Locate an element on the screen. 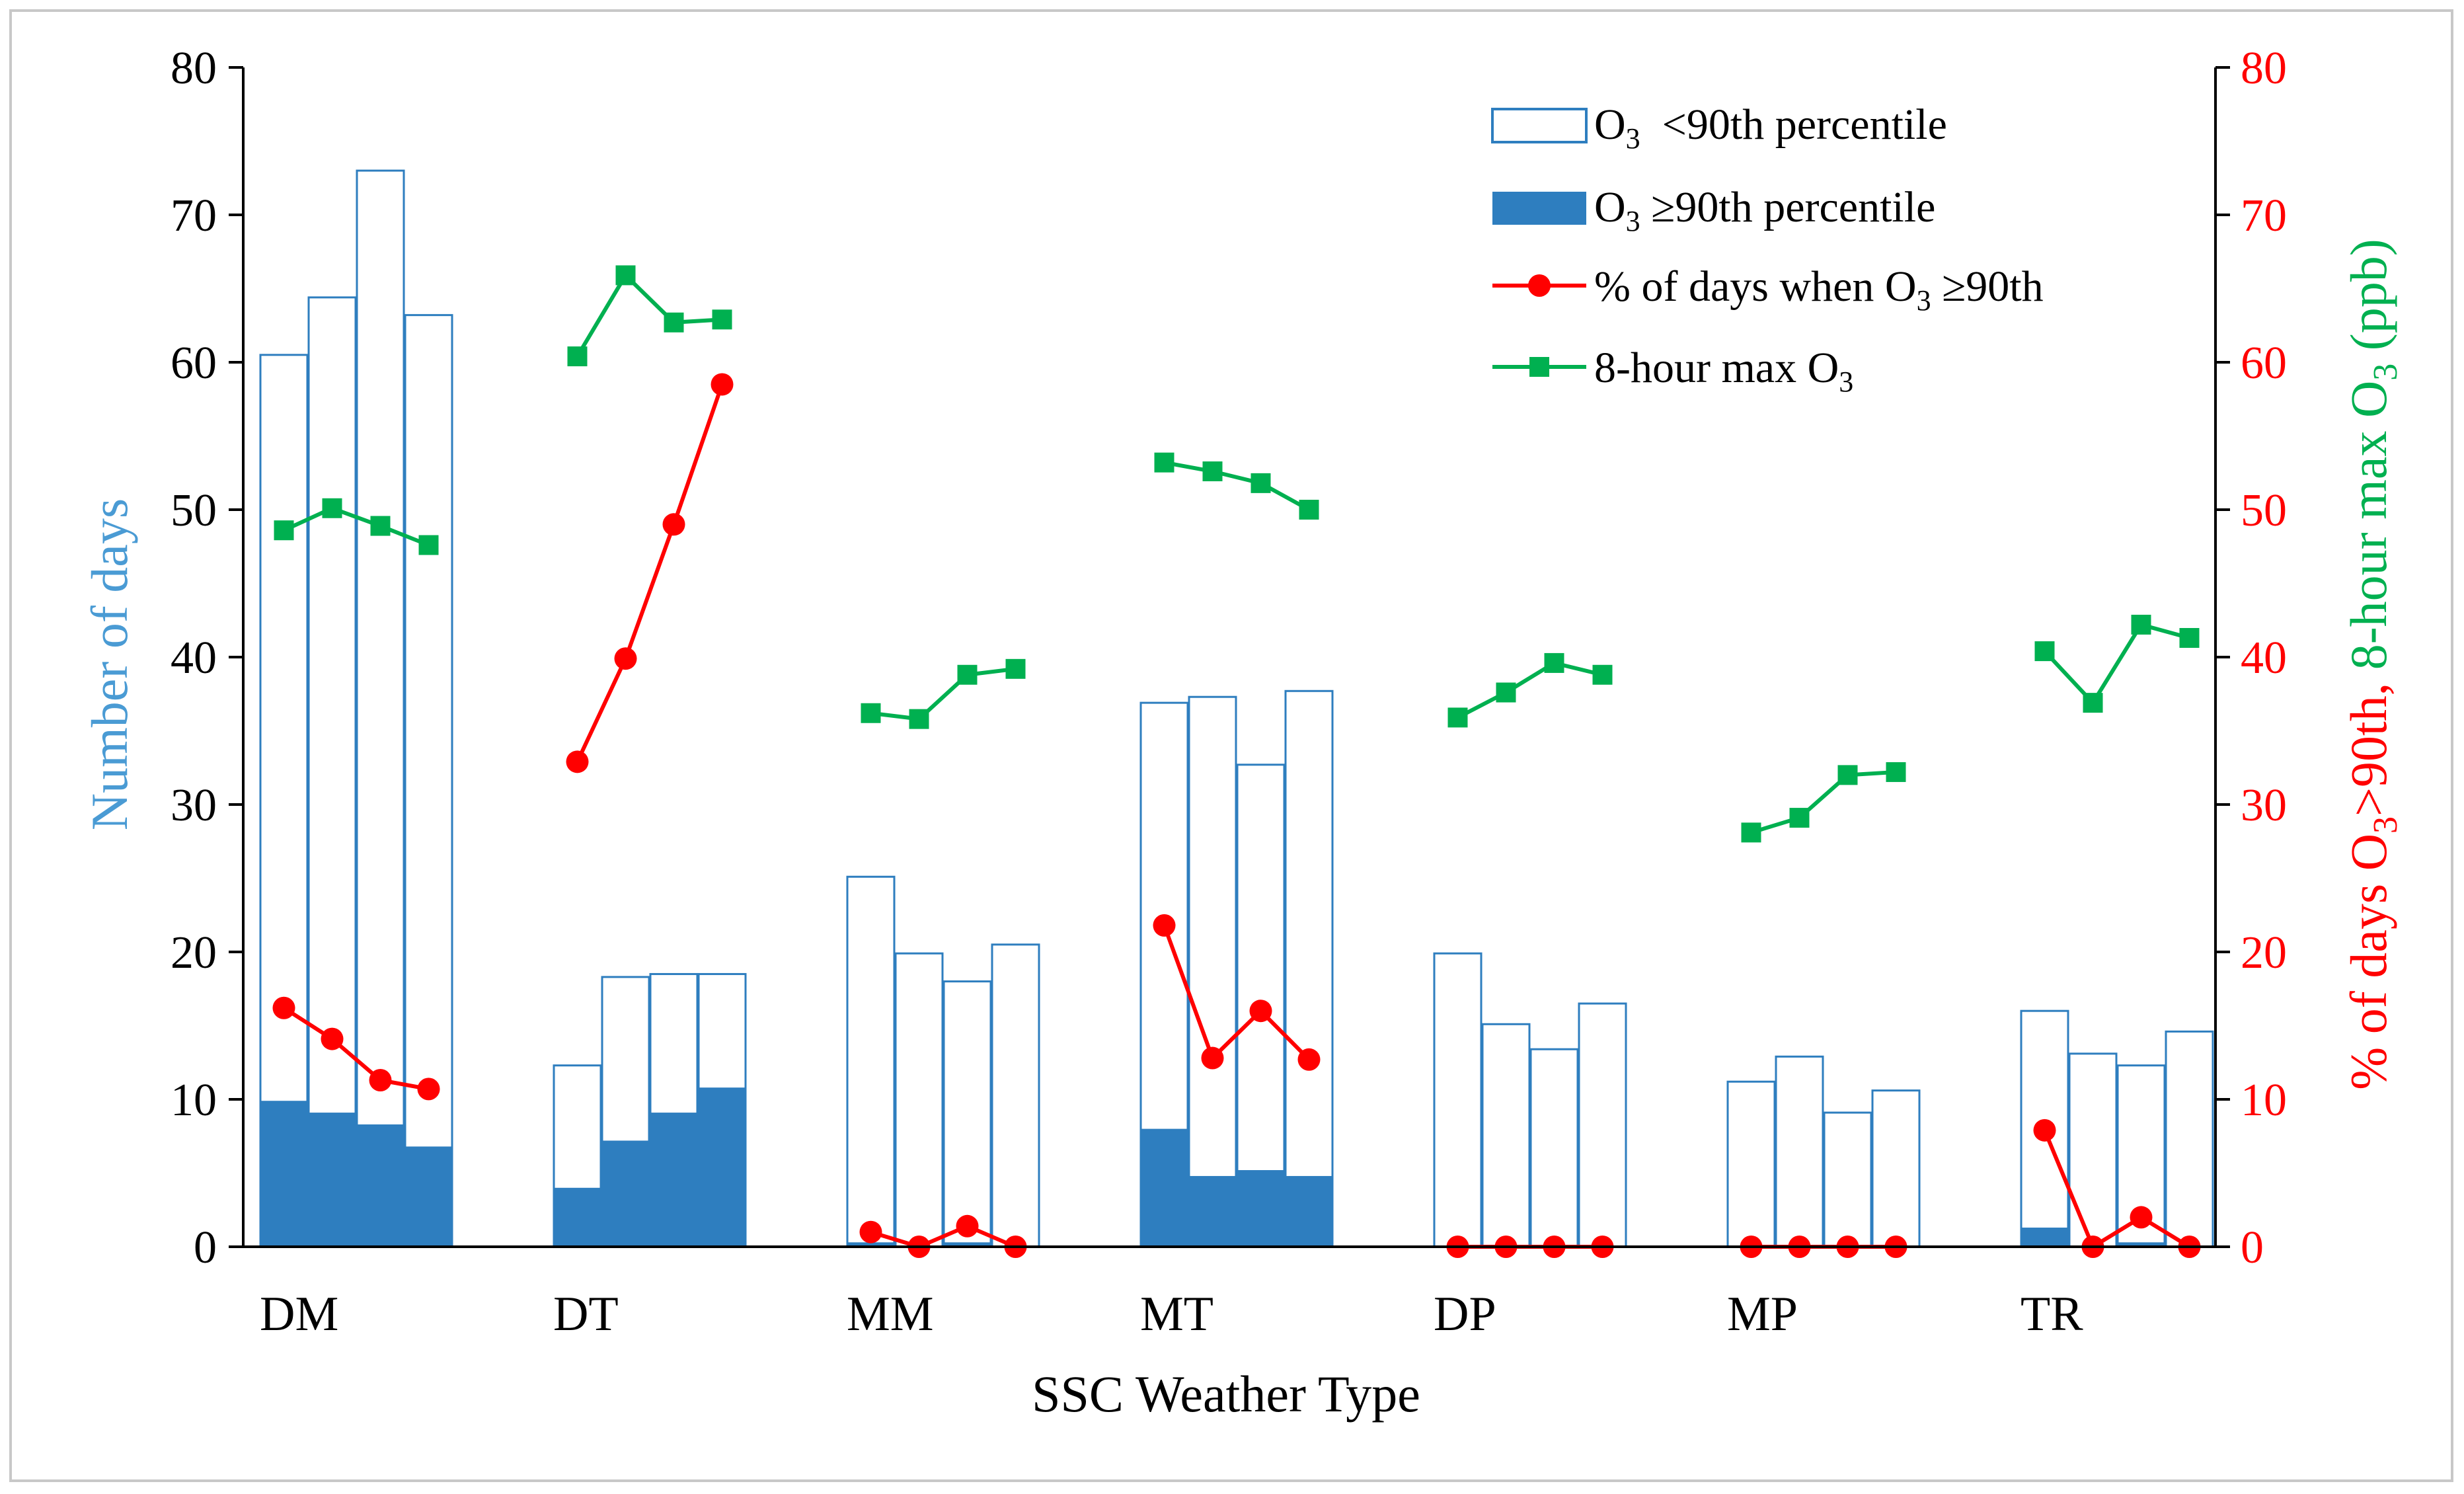 This screenshot has height=1494, width=2464. right-tick-label-10: 10 is located at coordinates (2264, 1100).